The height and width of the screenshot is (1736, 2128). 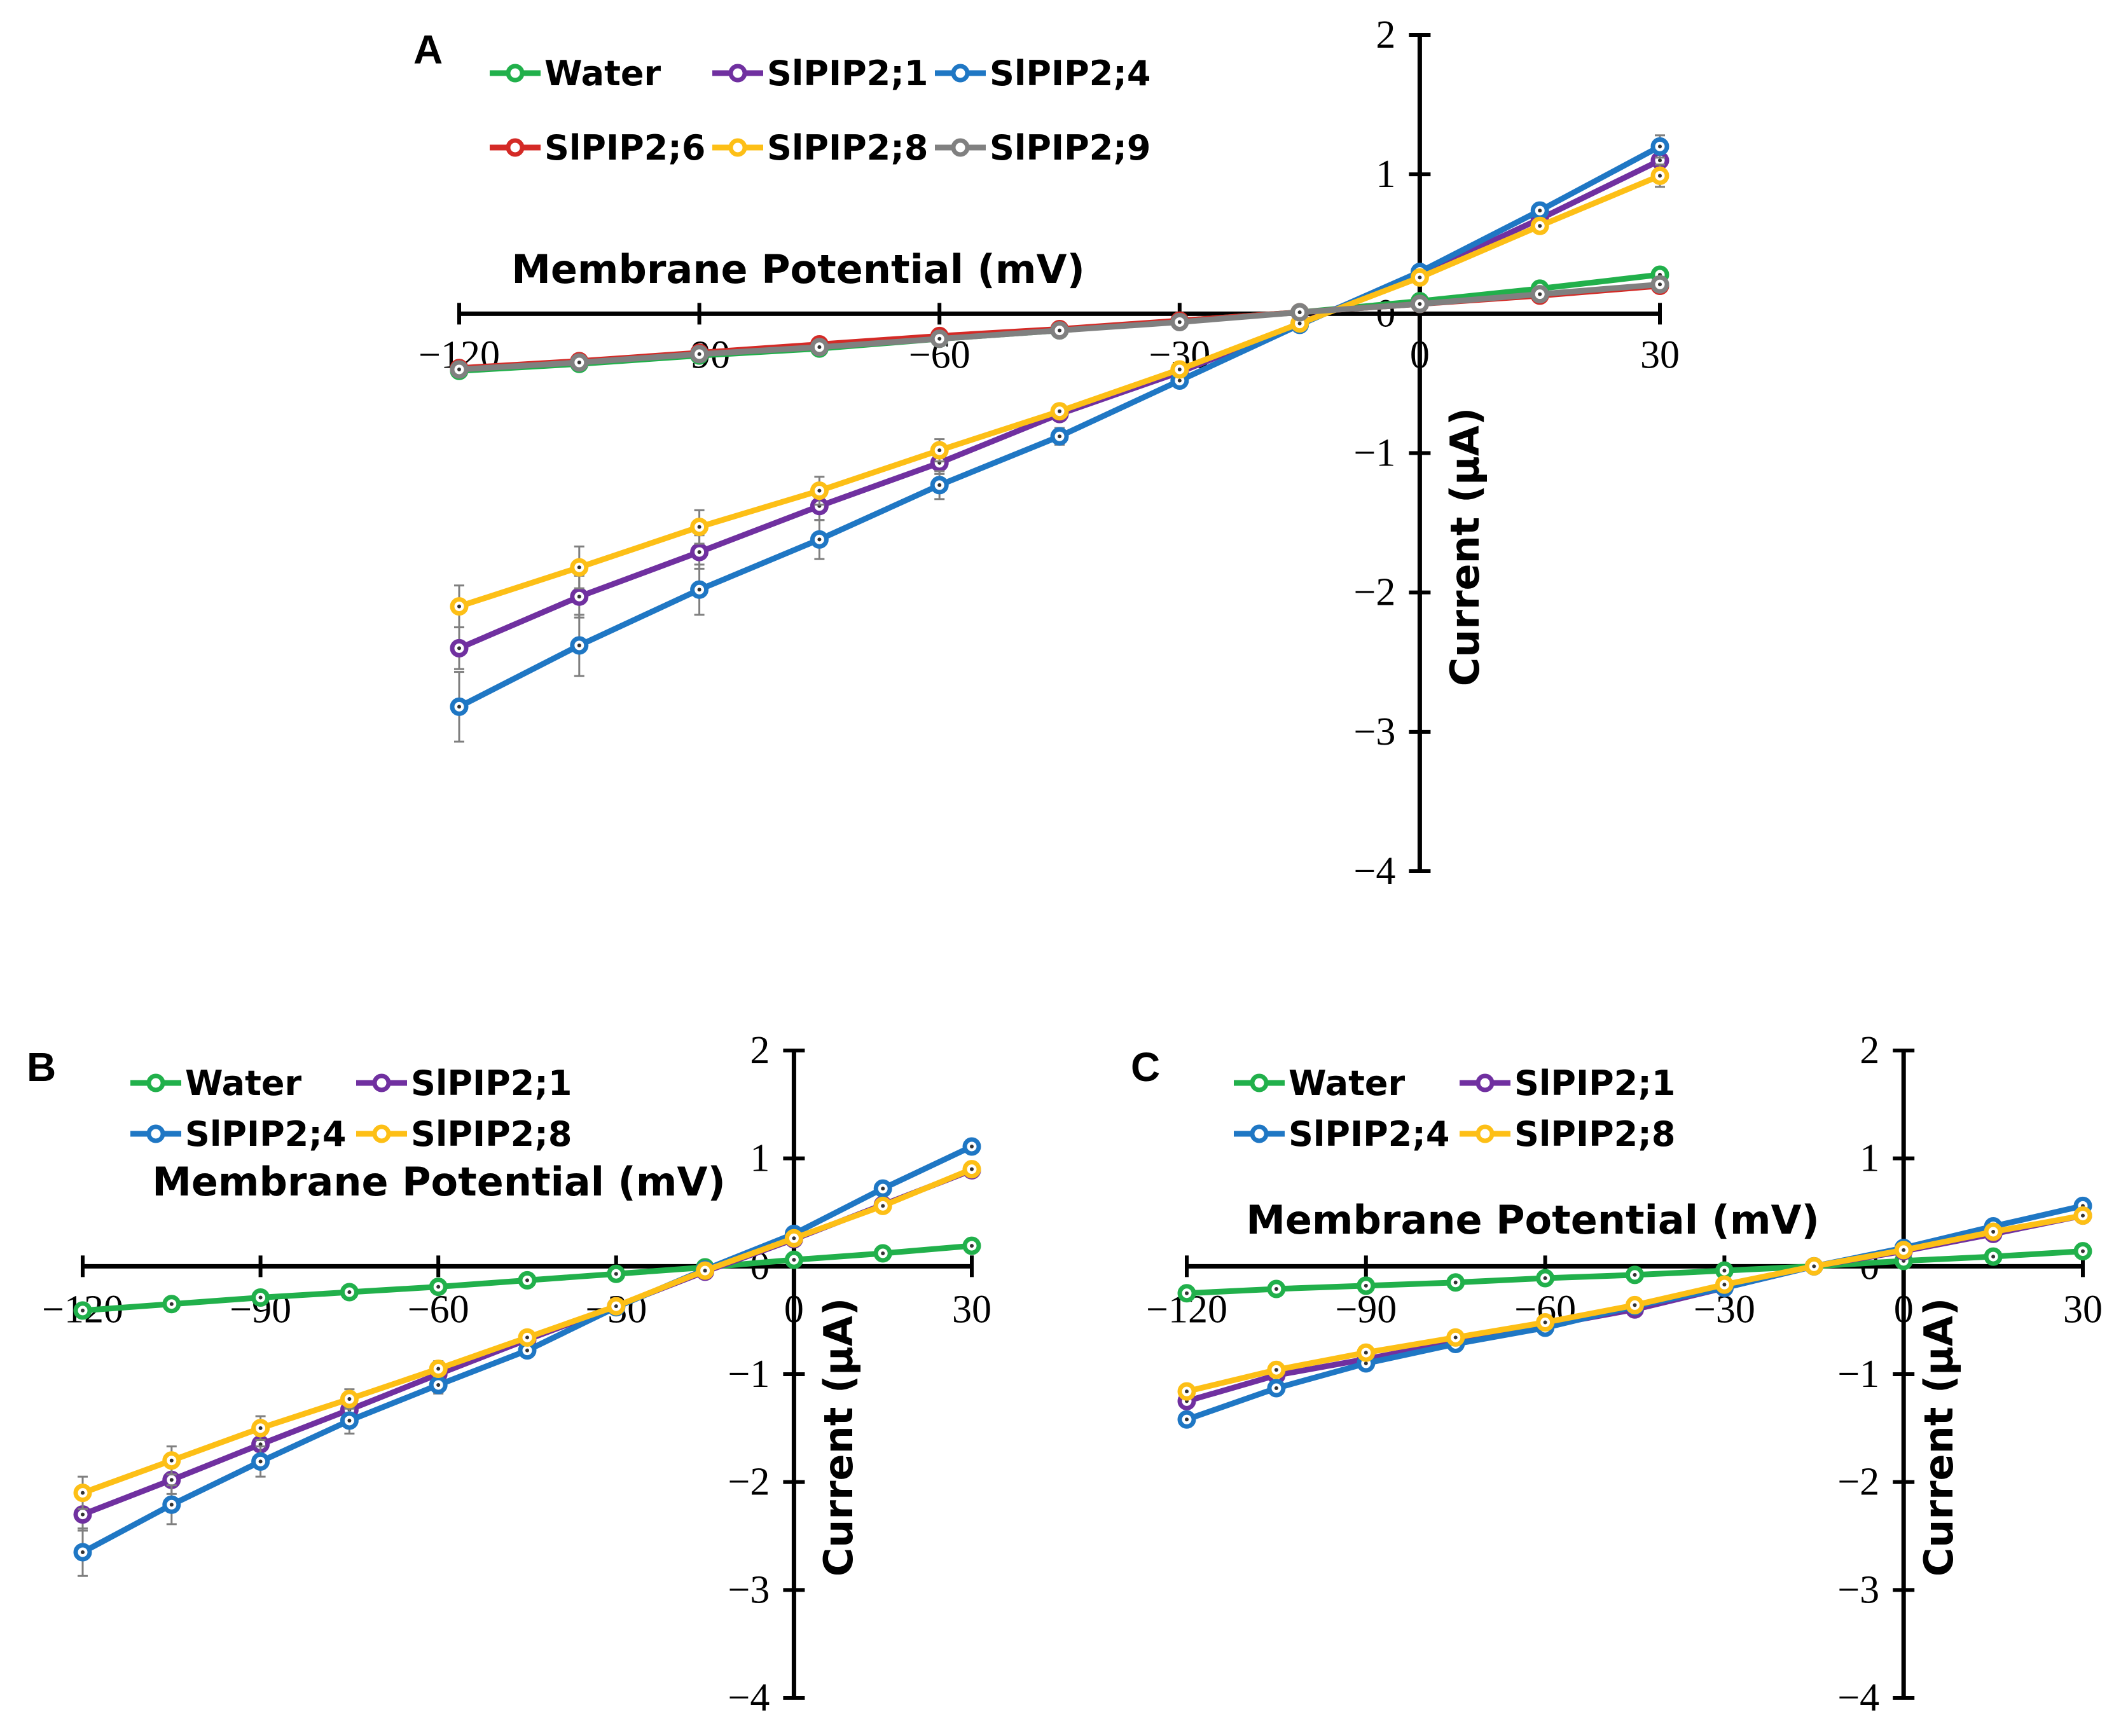 What do you see at coordinates (243, 1083) in the screenshot?
I see `legend-label: Water` at bounding box center [243, 1083].